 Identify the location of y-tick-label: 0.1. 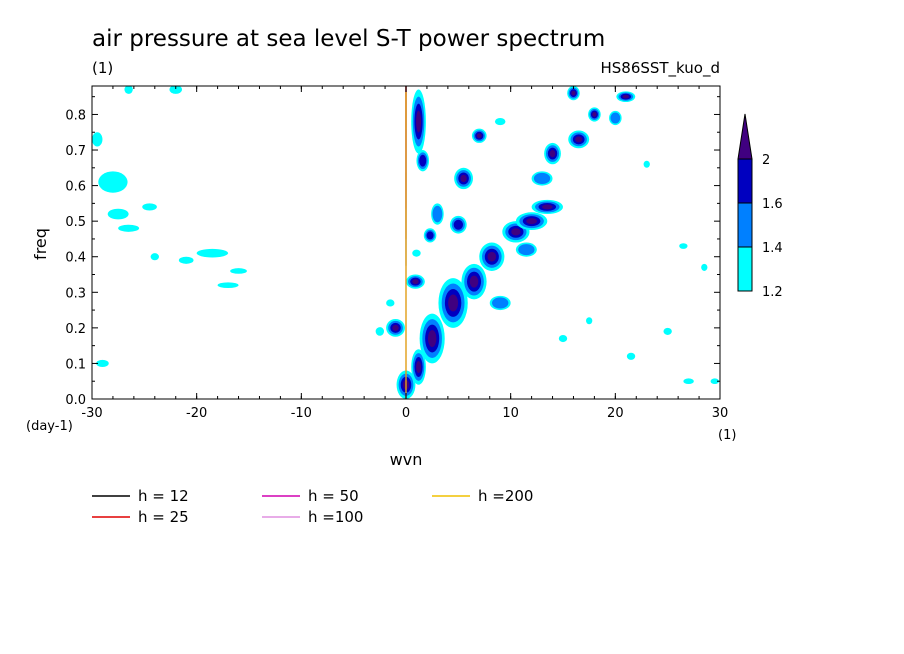
(75, 364).